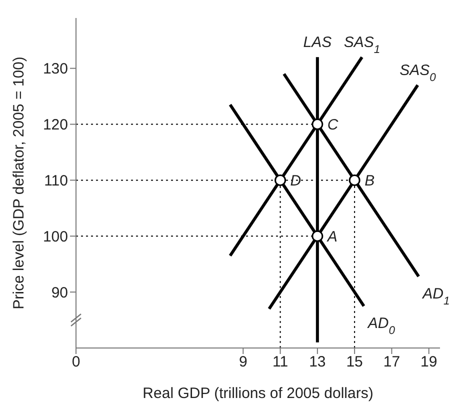 The height and width of the screenshot is (419, 468). I want to click on annotation: D, so click(296, 181).